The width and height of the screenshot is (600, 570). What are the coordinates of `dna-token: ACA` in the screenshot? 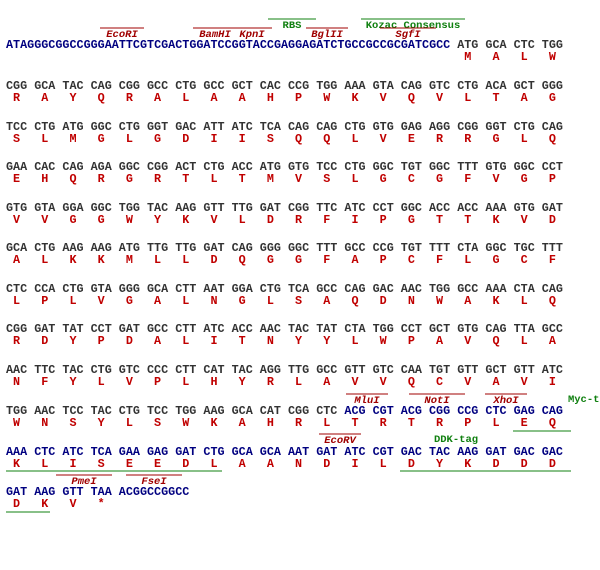 It's located at (496, 86).